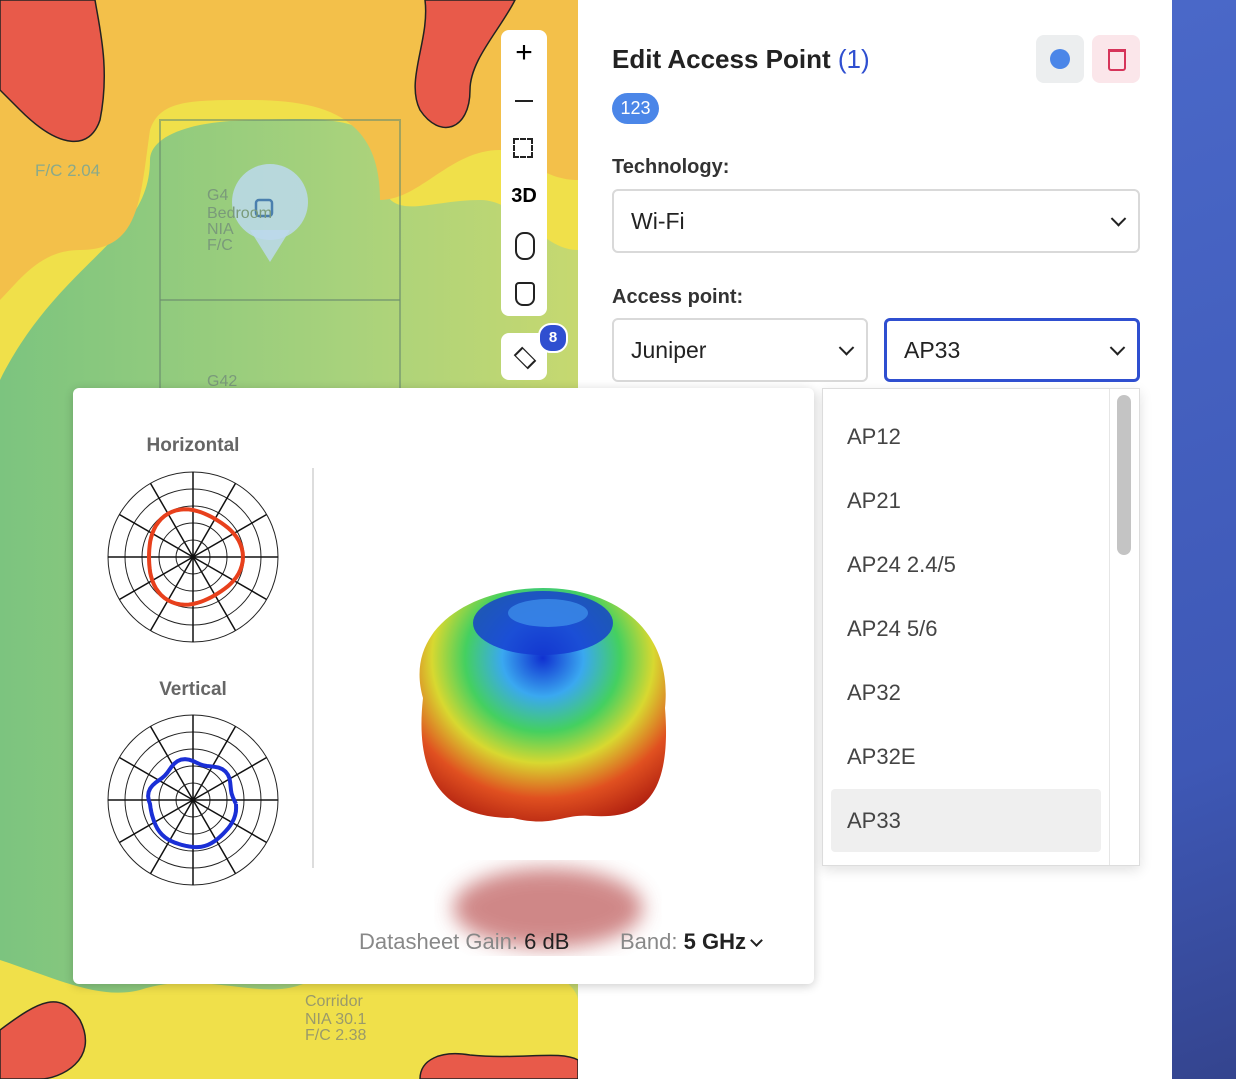 The image size is (1236, 1079). I want to click on model-select: AP33, so click(1012, 350).